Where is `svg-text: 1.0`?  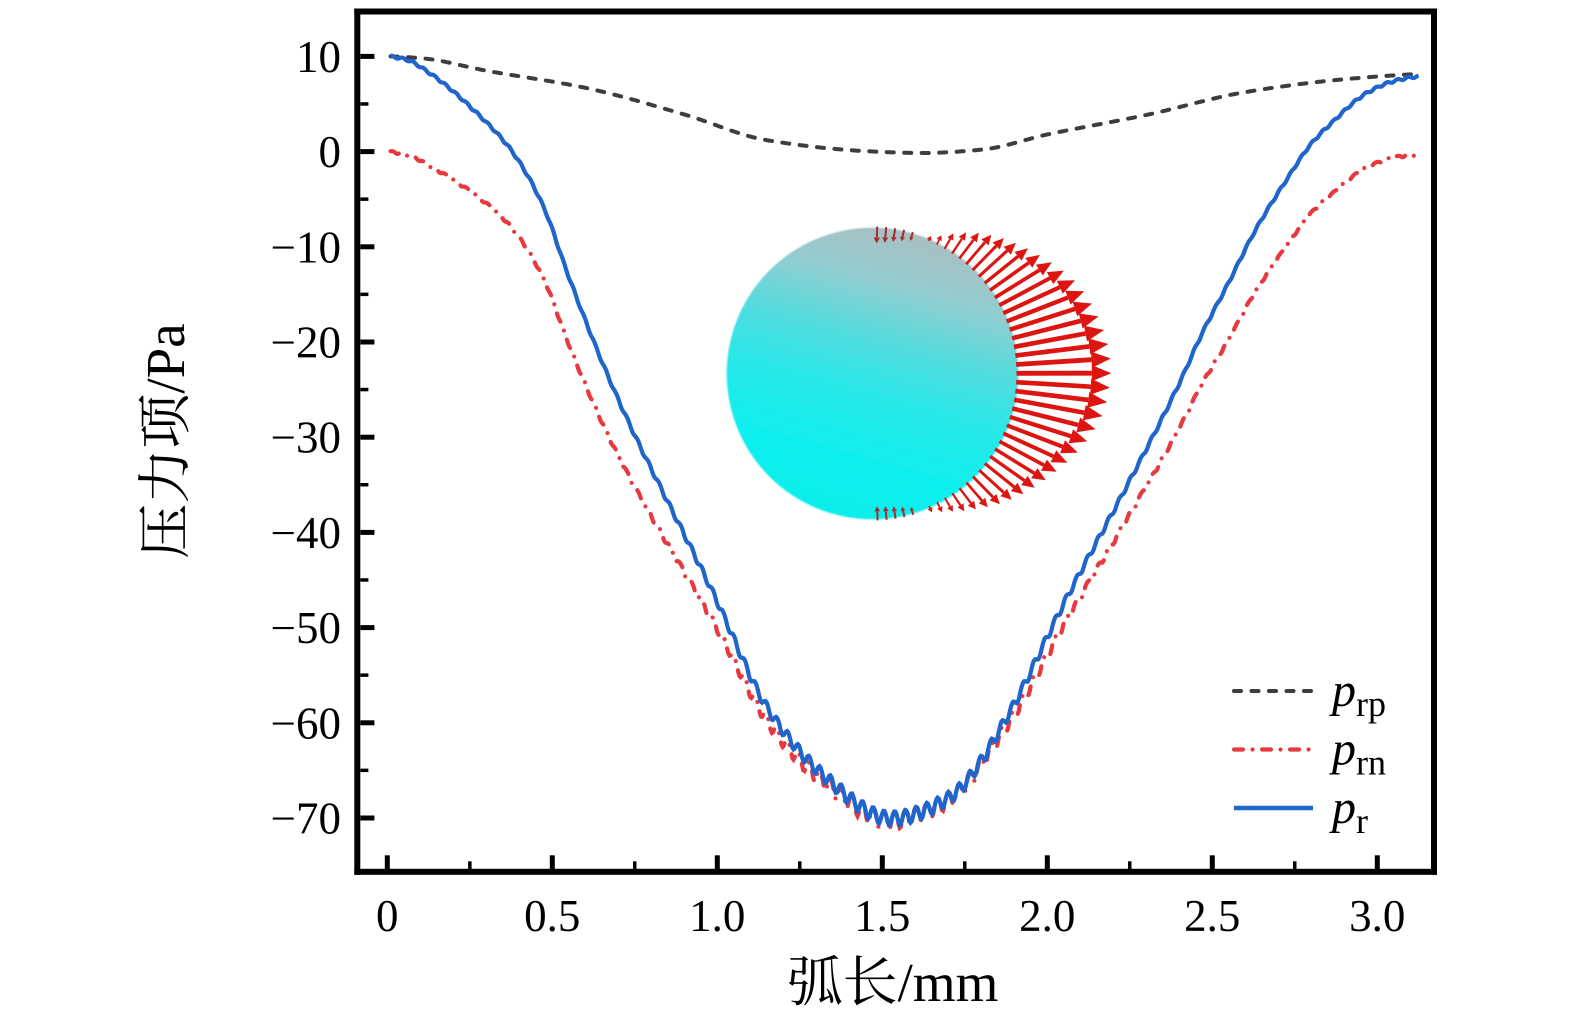 svg-text: 1.0 is located at coordinates (717, 916).